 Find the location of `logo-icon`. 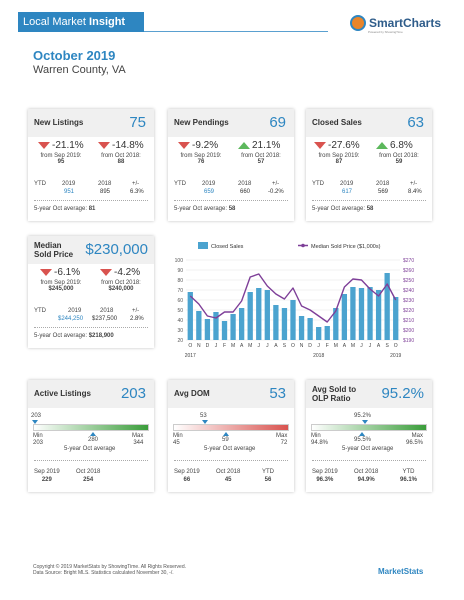

logo-icon is located at coordinates (358, 23).